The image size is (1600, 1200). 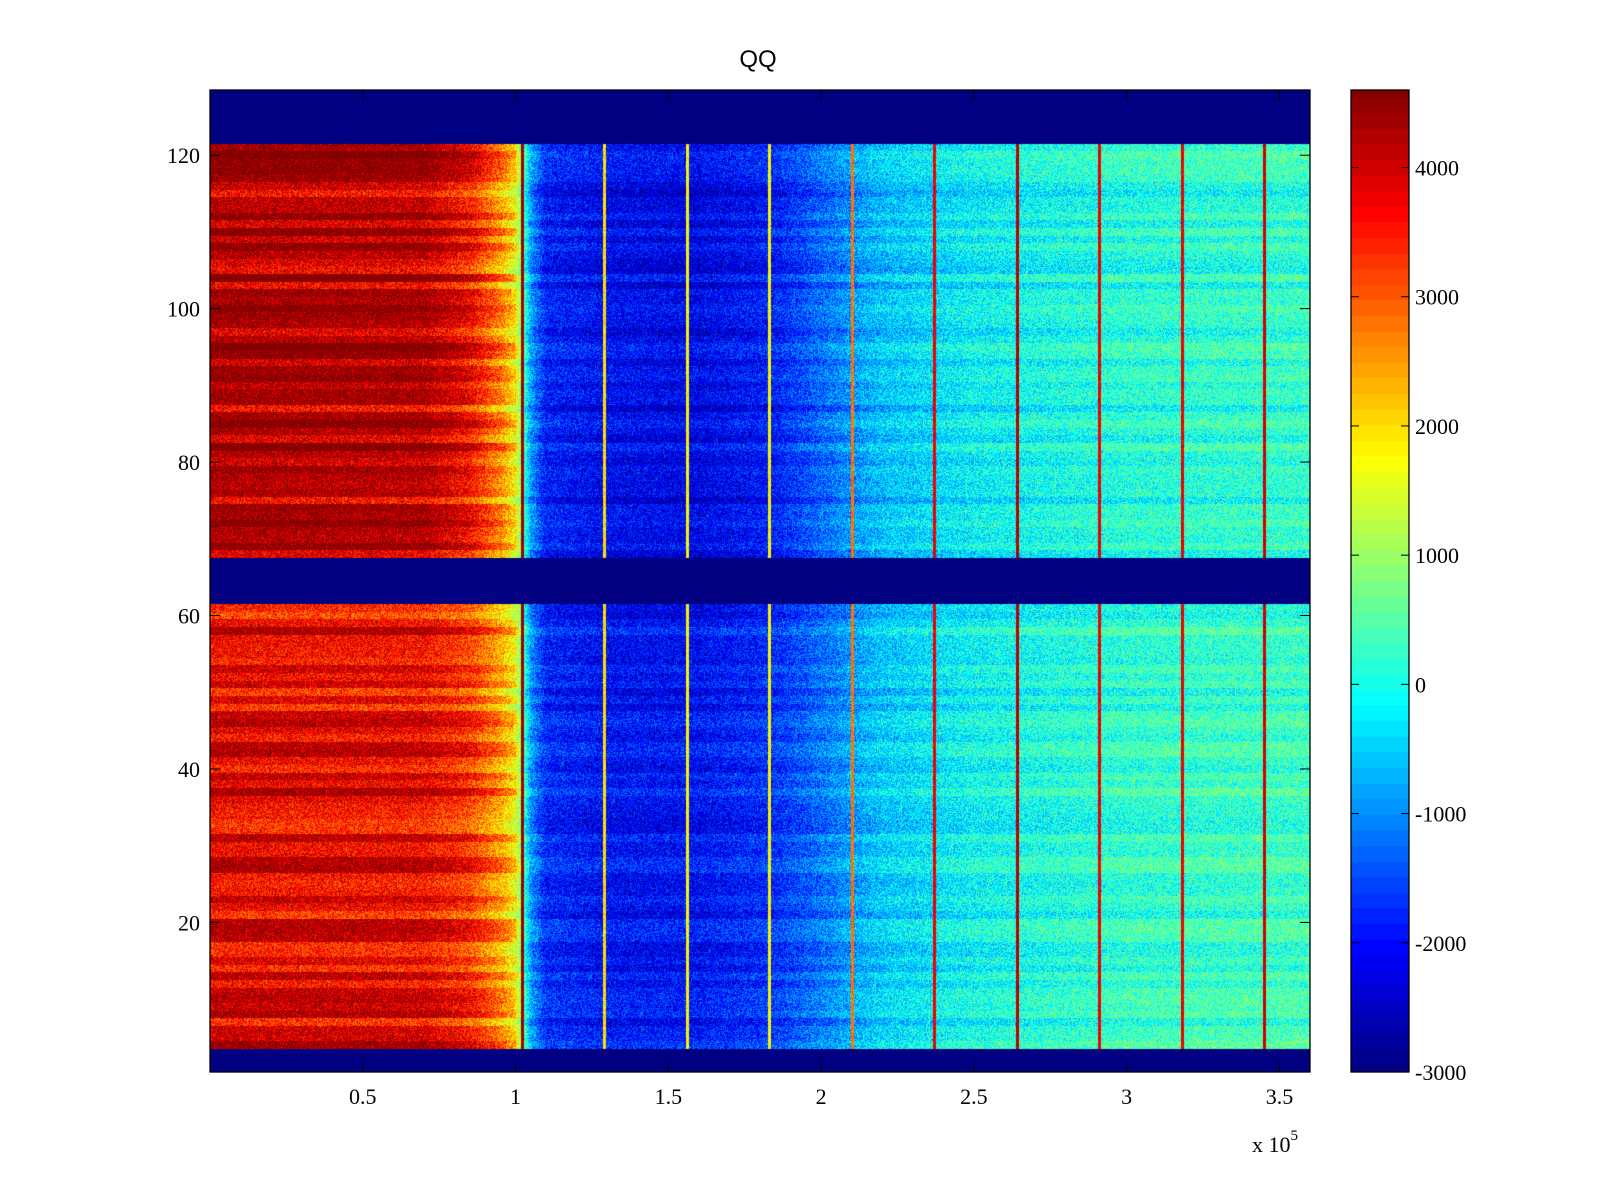 What do you see at coordinates (1280, 1096) in the screenshot?
I see `x-tick-label: 3.5` at bounding box center [1280, 1096].